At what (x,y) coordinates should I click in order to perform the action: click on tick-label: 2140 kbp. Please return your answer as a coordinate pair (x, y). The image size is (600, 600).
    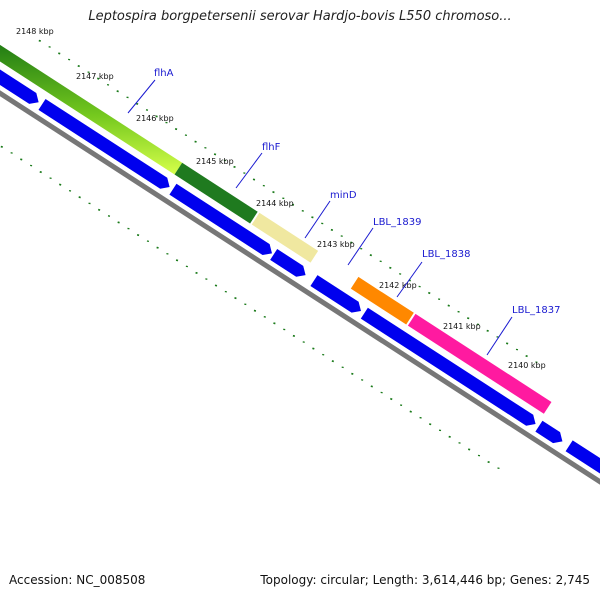
    Looking at the image, I should click on (527, 365).